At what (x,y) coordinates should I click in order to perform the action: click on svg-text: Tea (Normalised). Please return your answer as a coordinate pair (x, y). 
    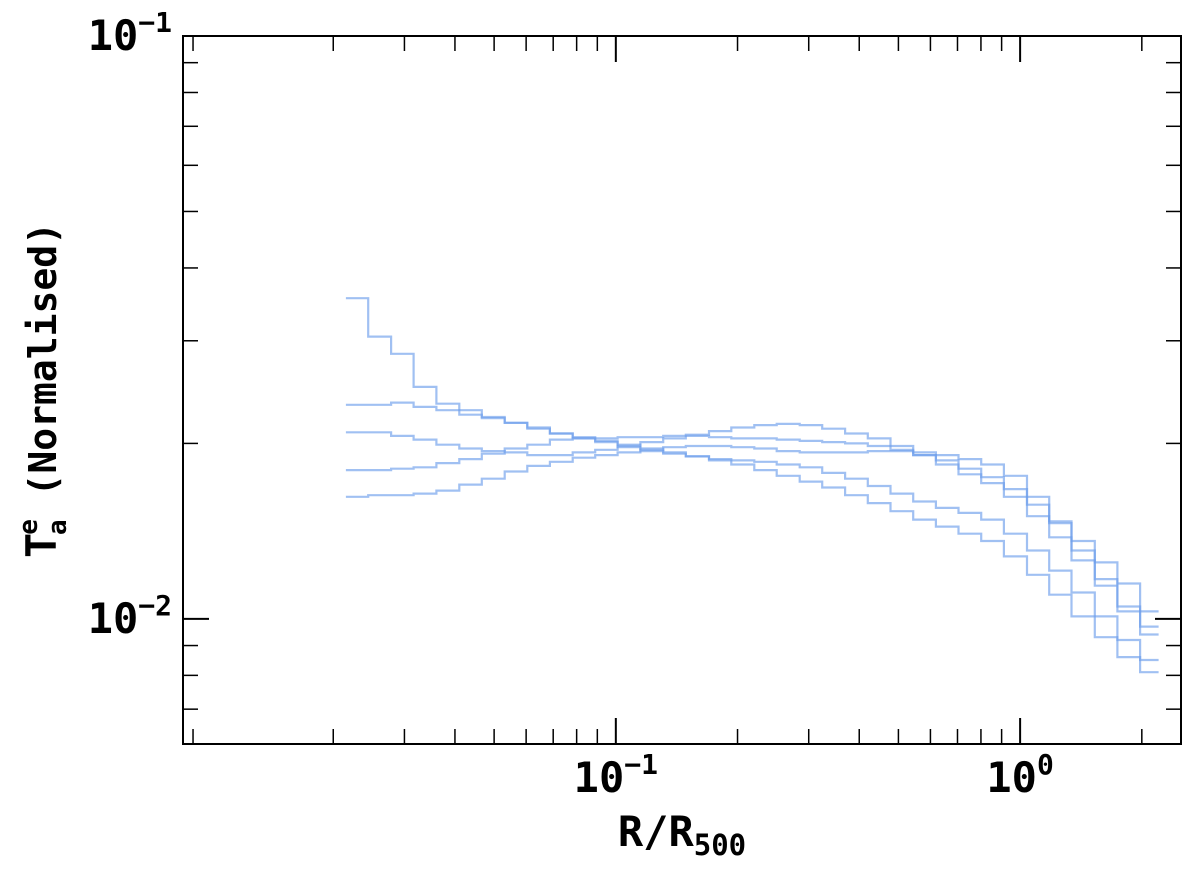
    Looking at the image, I should click on (43, 390).